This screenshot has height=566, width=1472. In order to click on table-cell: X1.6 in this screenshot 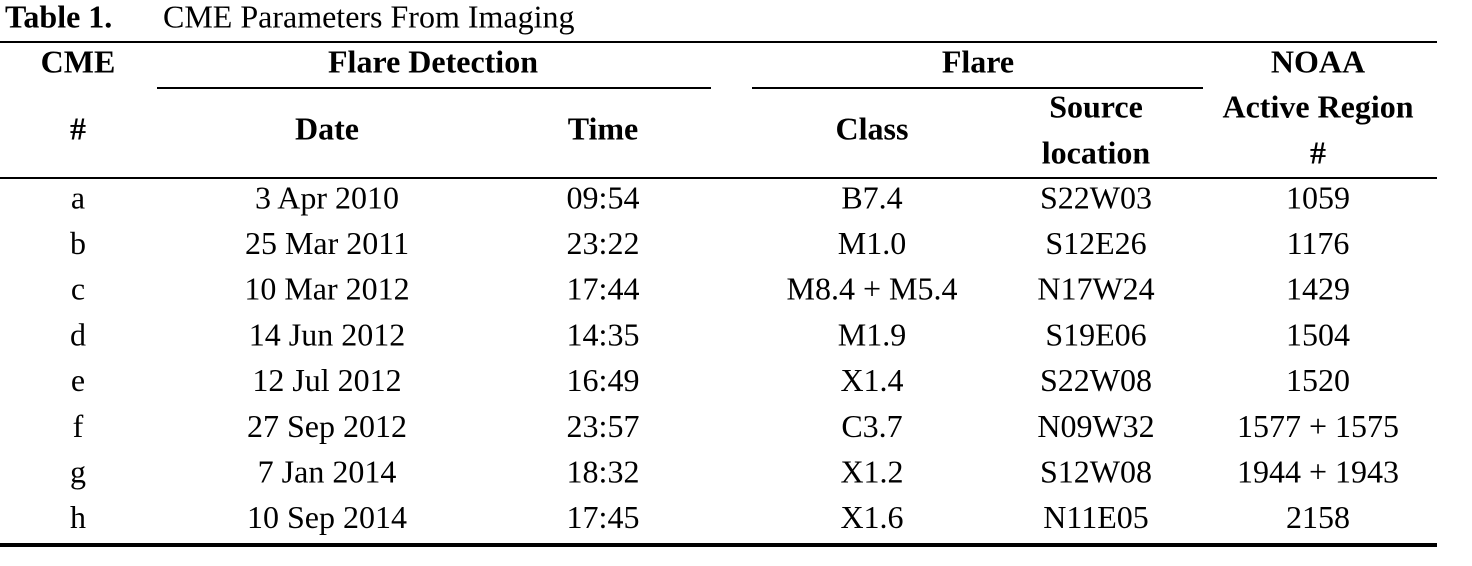, I will do `click(871, 517)`.